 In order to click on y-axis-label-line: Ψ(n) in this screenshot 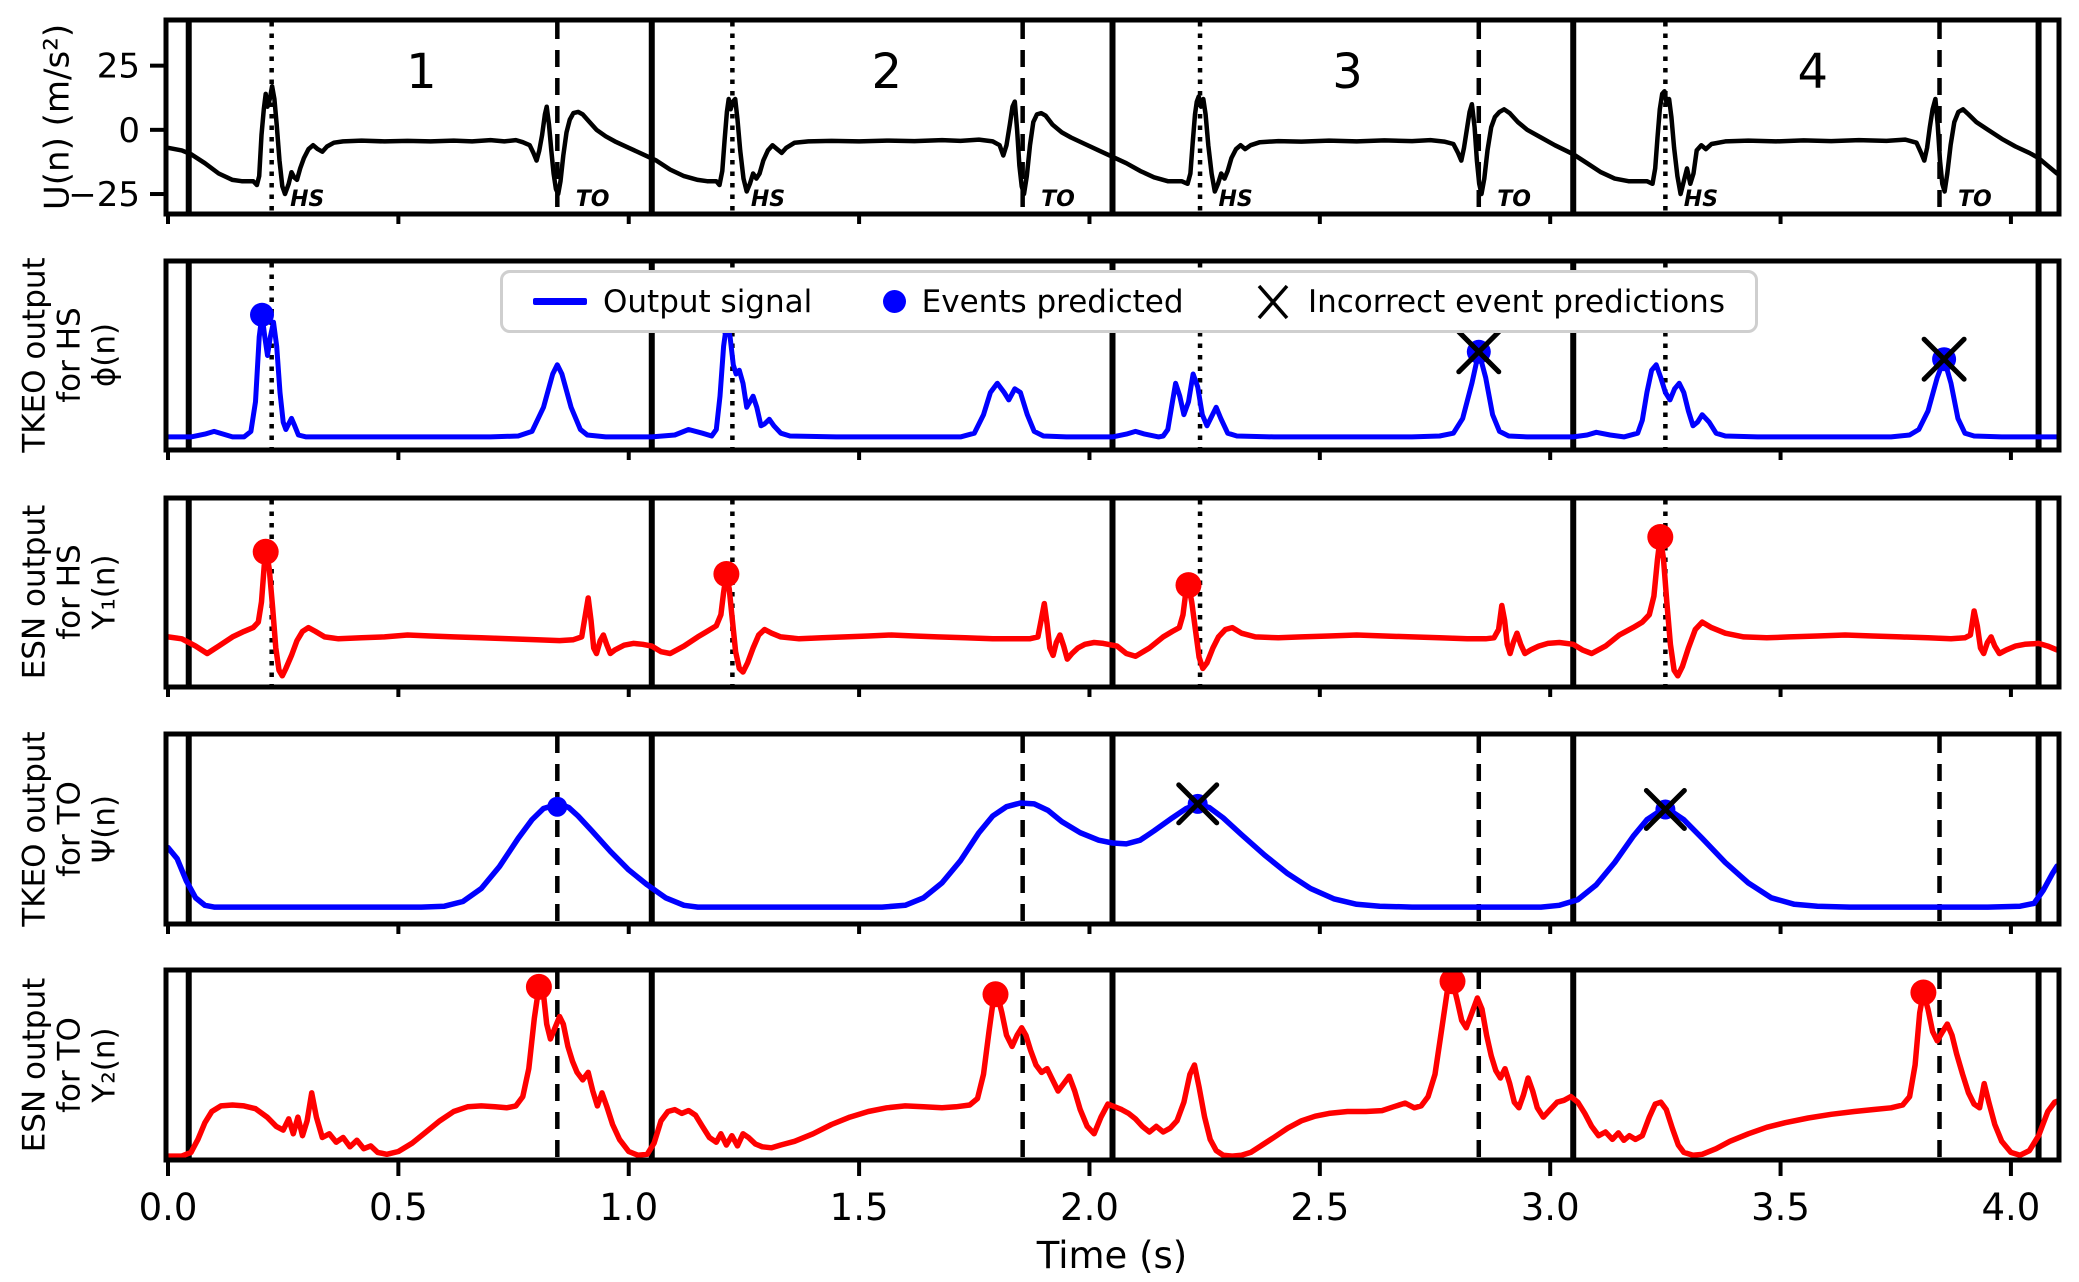, I will do `click(104, 829)`.